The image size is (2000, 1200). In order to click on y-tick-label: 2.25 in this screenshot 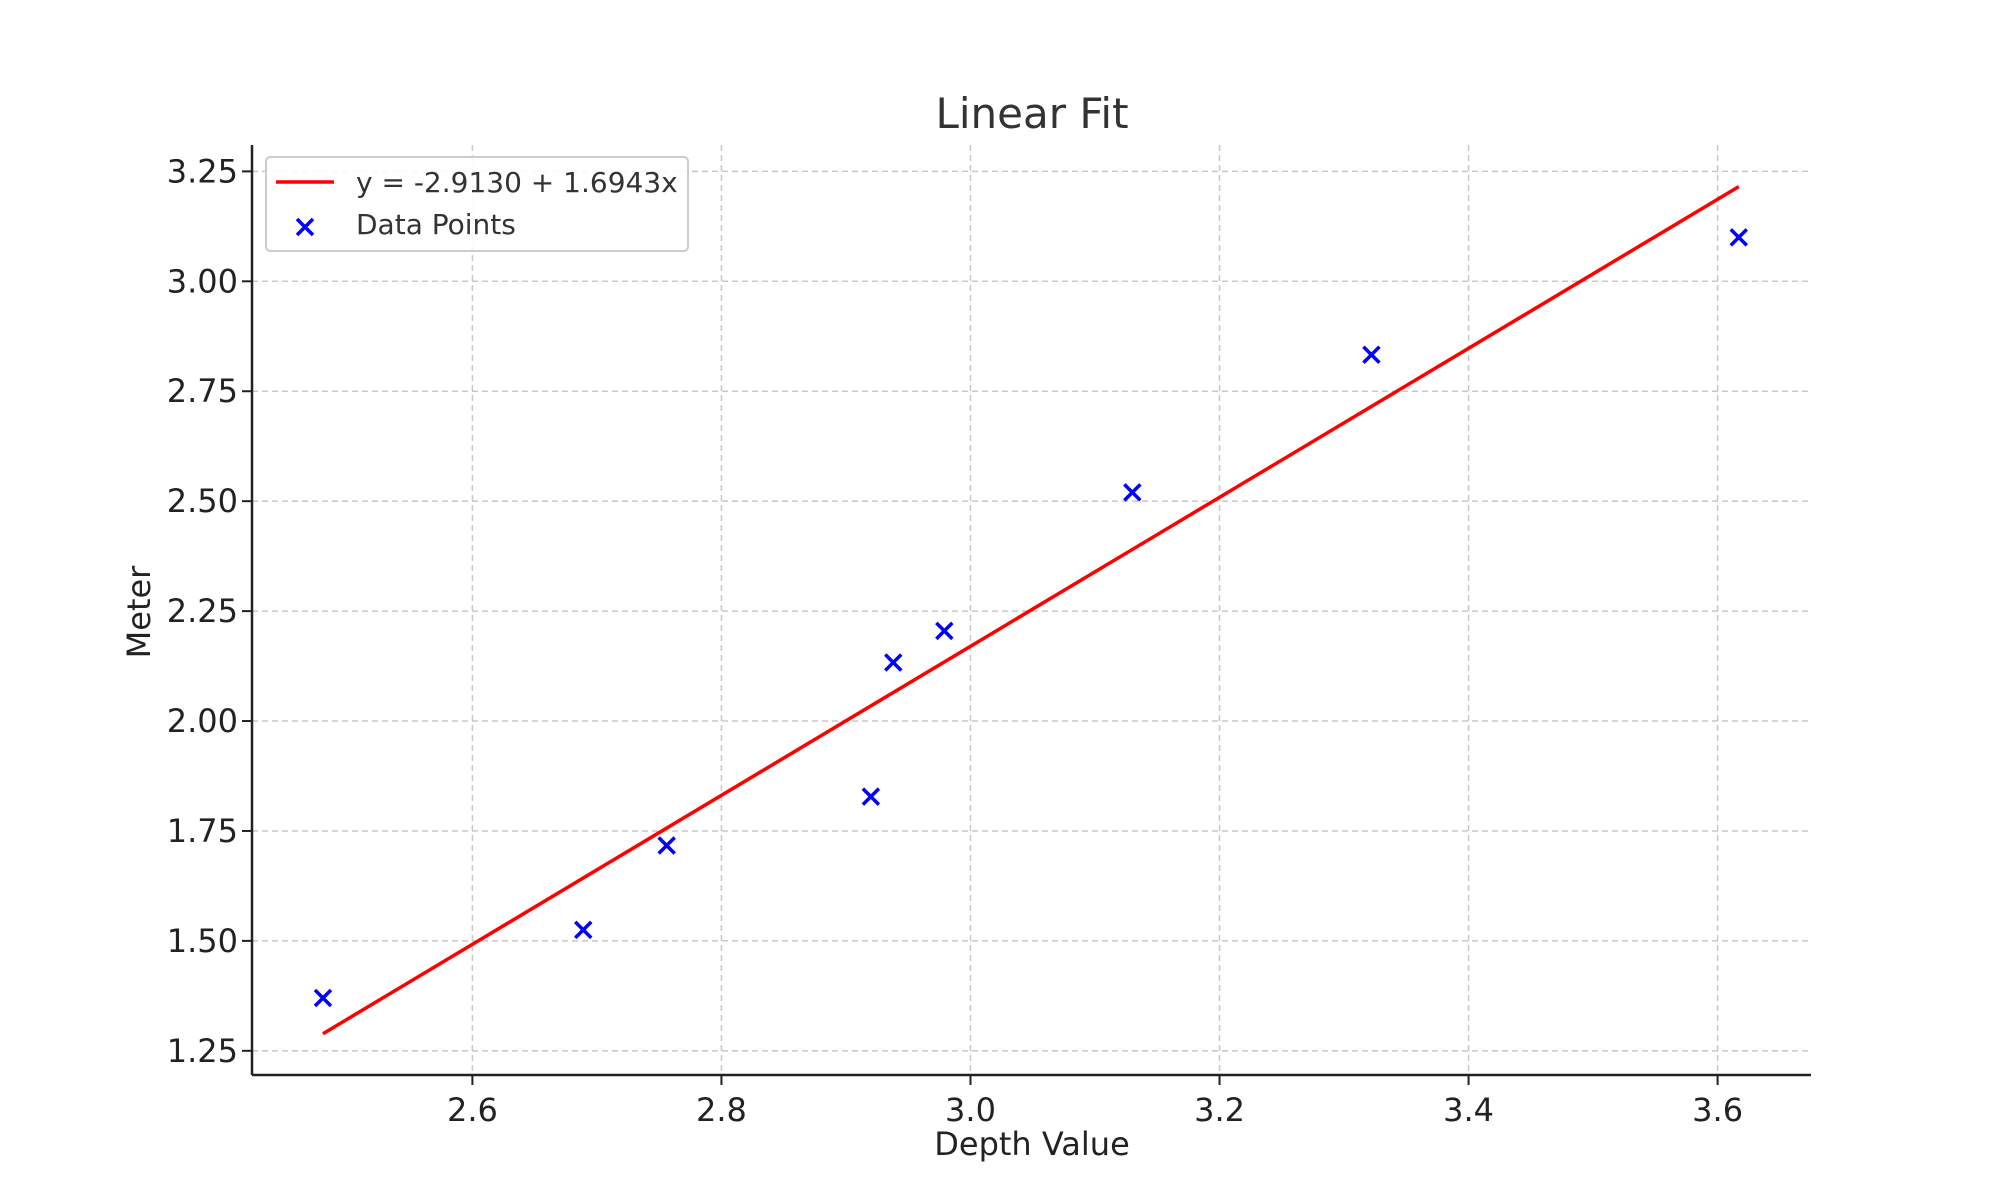, I will do `click(202, 611)`.